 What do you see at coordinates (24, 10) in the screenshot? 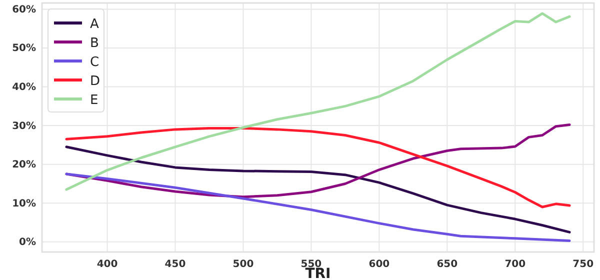
I see `y-tick-label: 60%` at bounding box center [24, 10].